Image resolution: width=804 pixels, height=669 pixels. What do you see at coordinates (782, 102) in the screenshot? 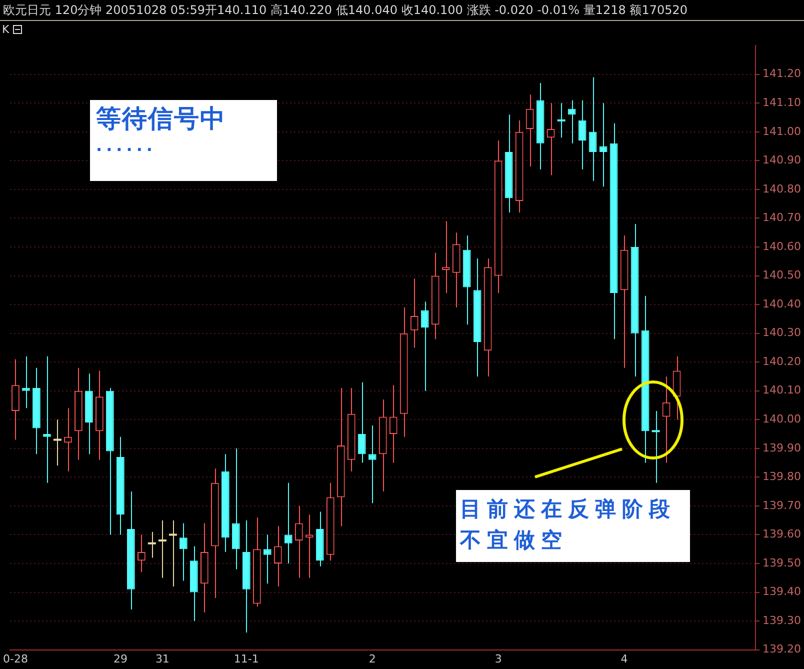
I see `y-tick-label: 141.10` at bounding box center [782, 102].